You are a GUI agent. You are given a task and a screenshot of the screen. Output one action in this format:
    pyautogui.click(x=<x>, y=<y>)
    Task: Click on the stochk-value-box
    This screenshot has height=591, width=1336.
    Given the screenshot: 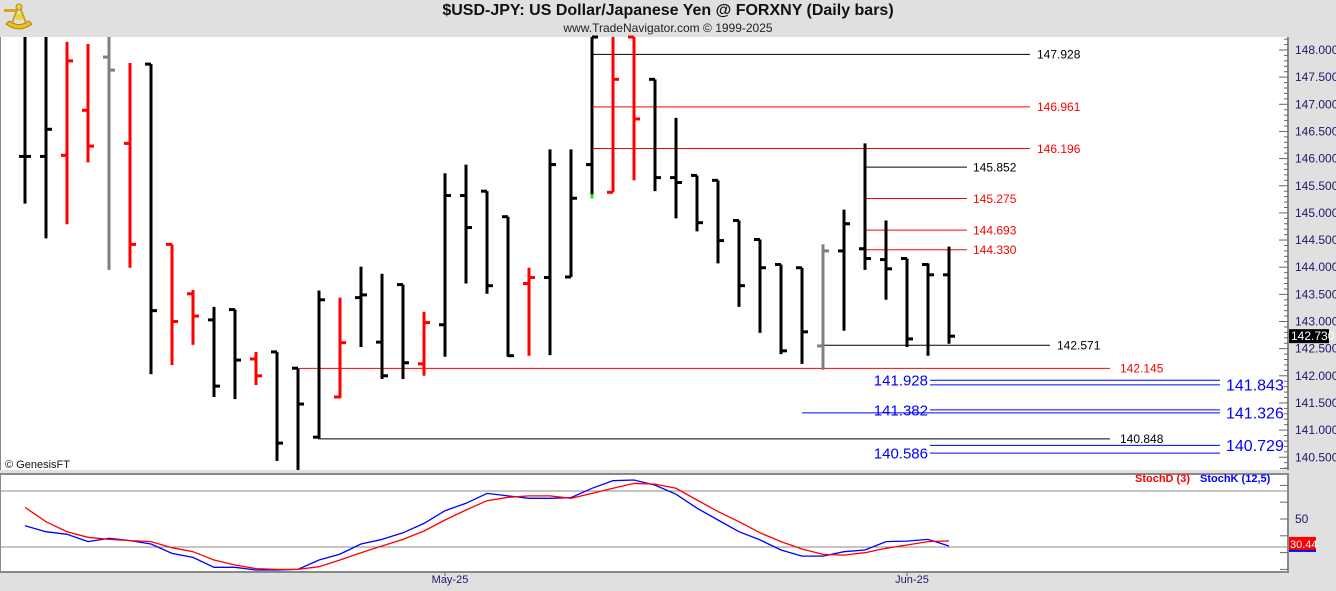 What is the action you would take?
    pyautogui.click(x=1302, y=550)
    